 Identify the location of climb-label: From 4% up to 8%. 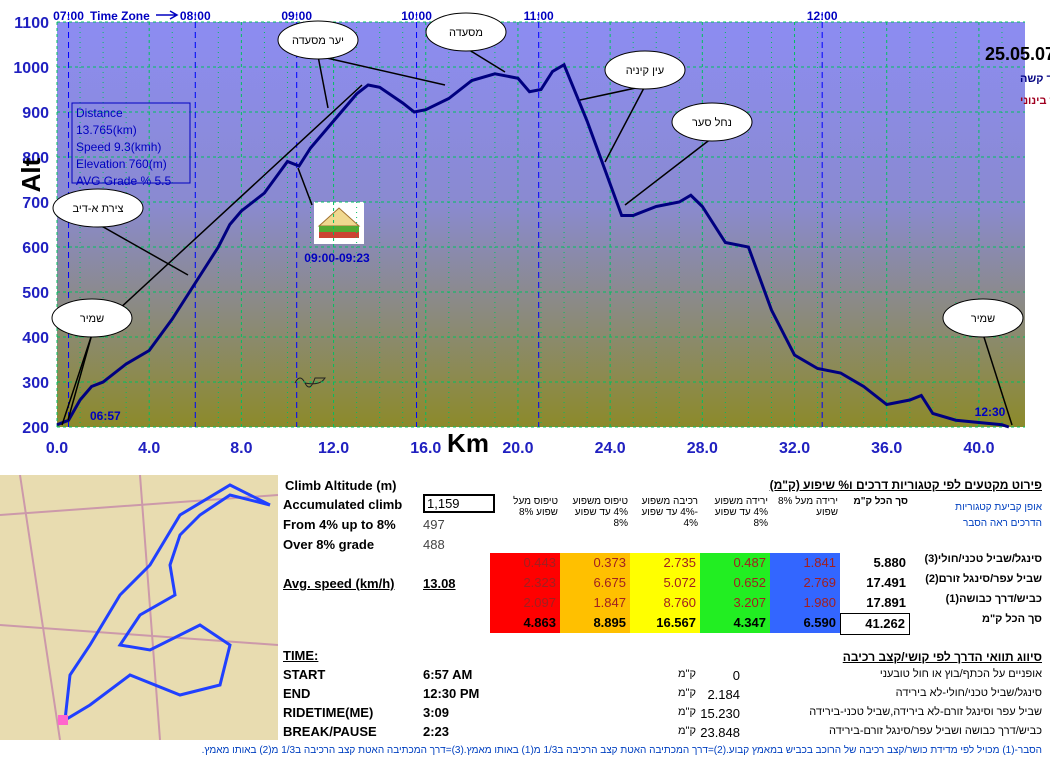
(339, 524).